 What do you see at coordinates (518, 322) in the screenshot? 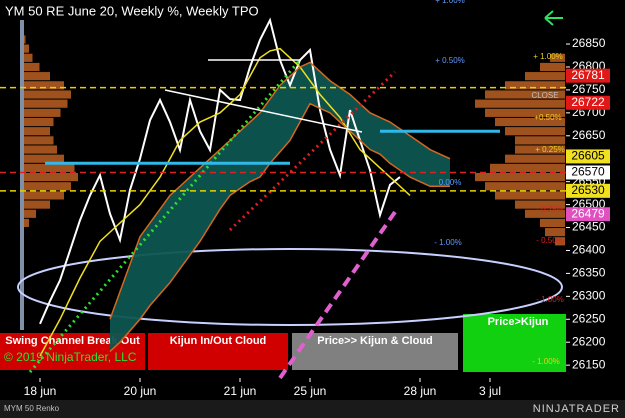
I see `signal-panel-label: Price>Kijun` at bounding box center [518, 322].